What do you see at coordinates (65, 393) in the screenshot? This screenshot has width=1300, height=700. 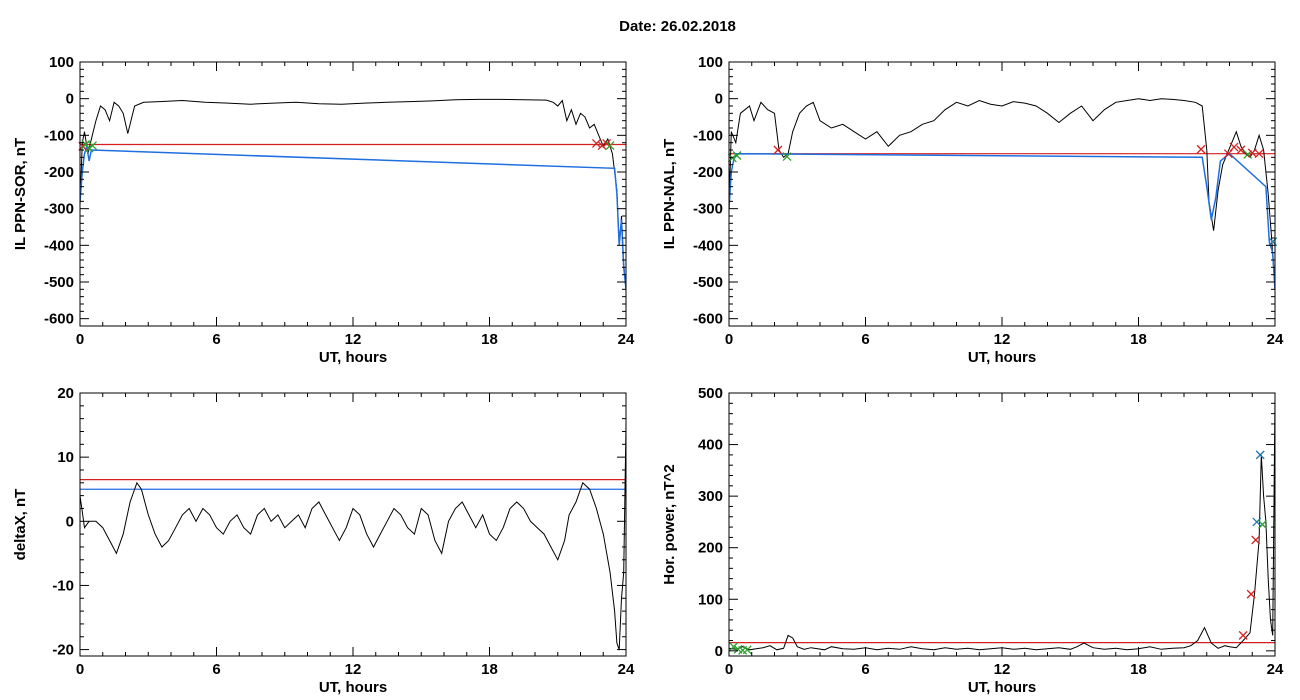 I see `y-tick-label: 20` at bounding box center [65, 393].